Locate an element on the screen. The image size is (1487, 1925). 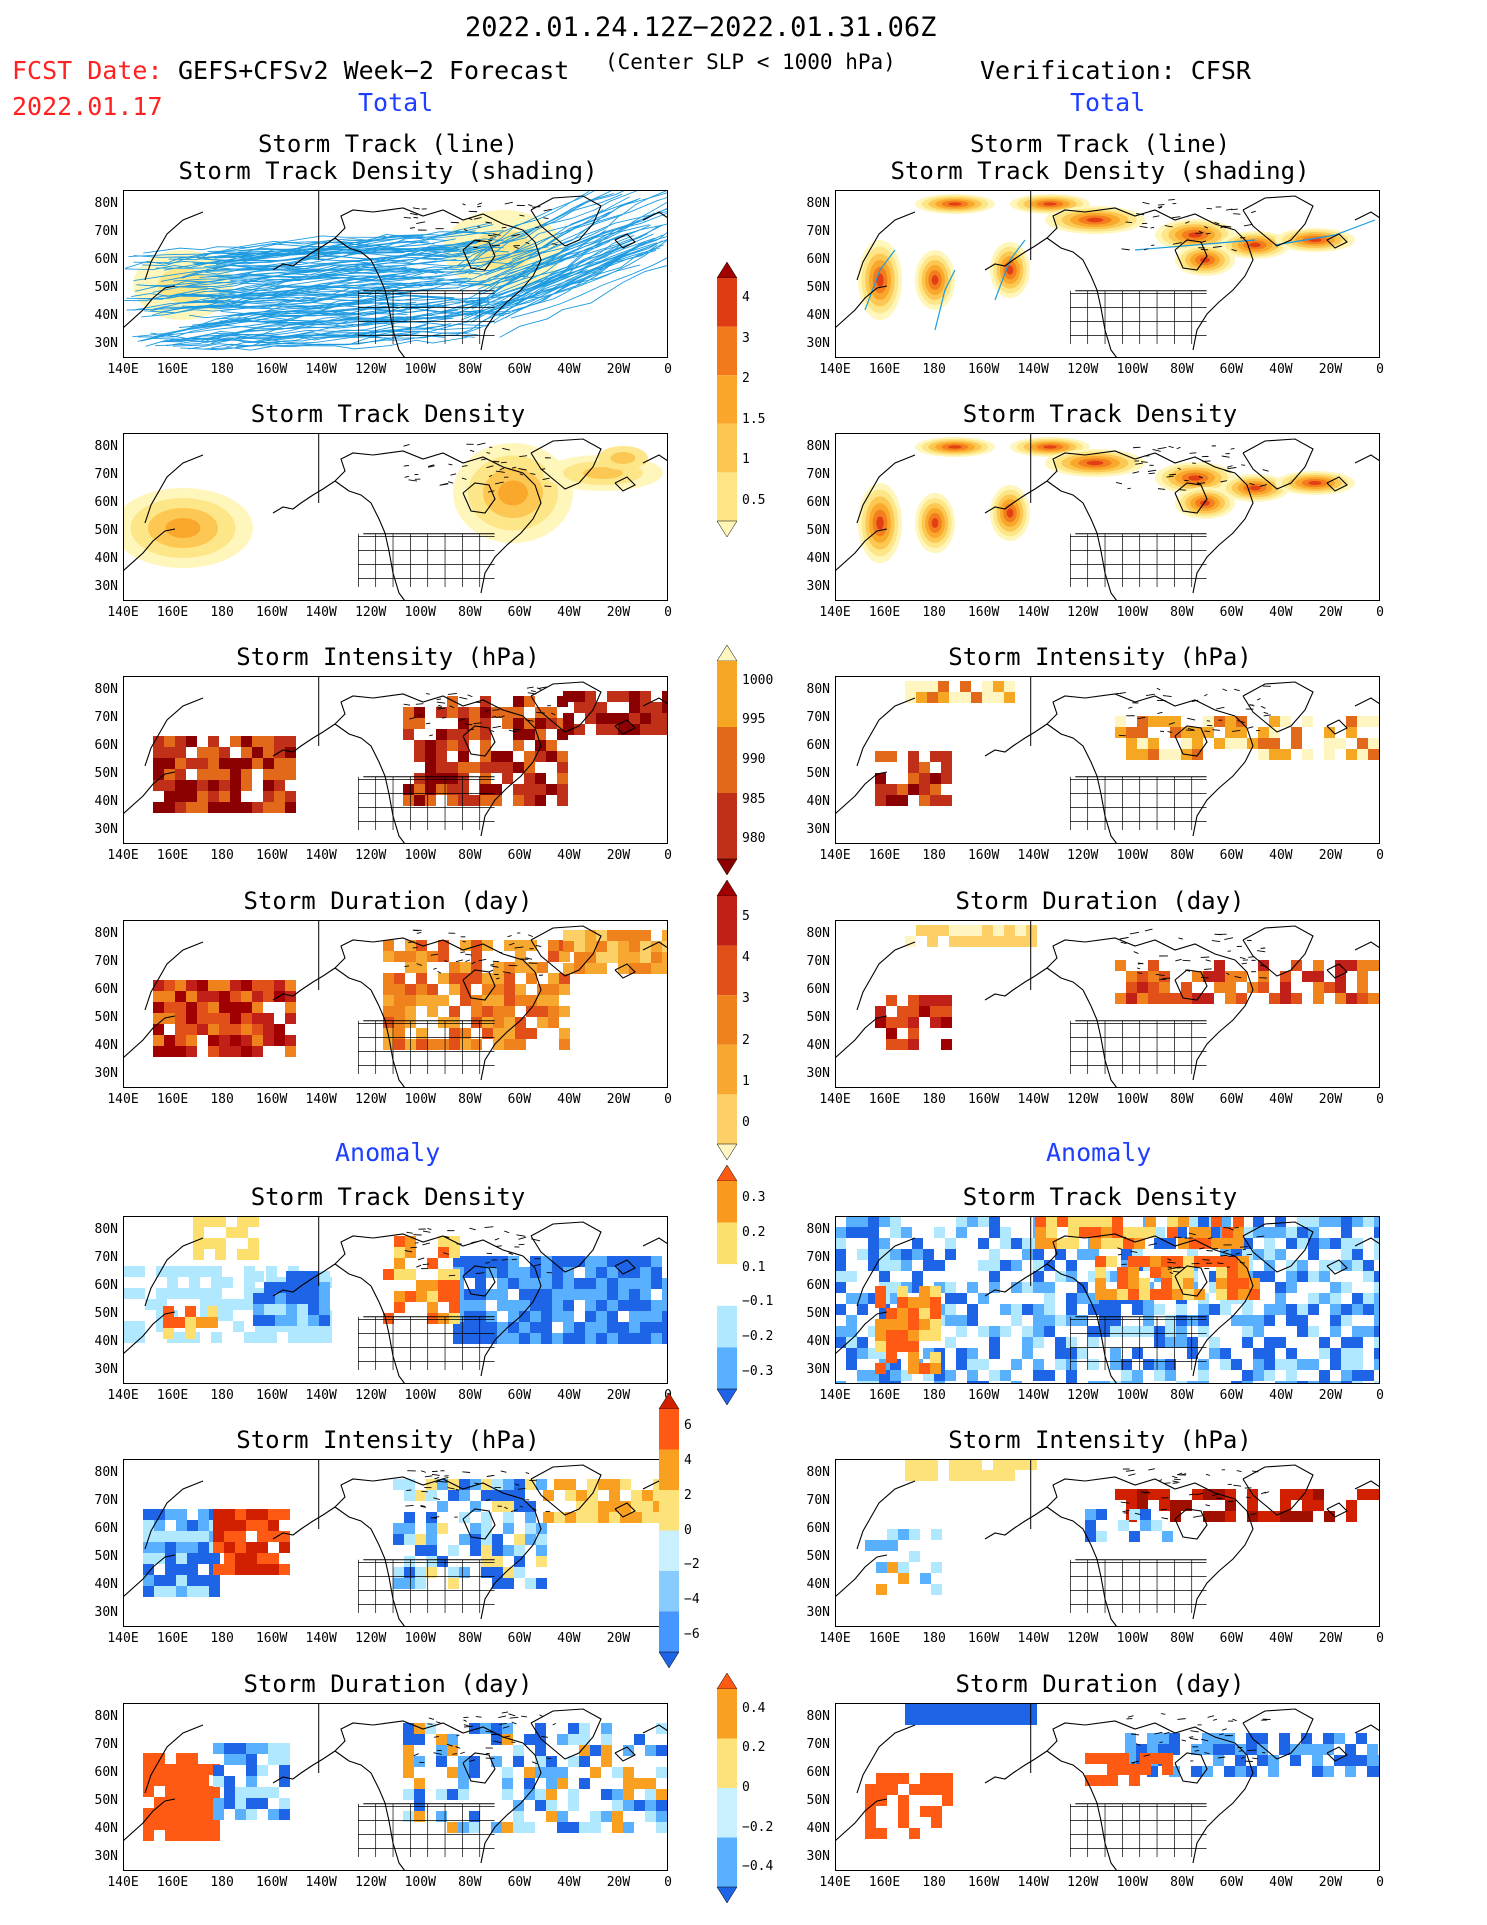
lon-label: 140E is located at coordinates (835, 612).